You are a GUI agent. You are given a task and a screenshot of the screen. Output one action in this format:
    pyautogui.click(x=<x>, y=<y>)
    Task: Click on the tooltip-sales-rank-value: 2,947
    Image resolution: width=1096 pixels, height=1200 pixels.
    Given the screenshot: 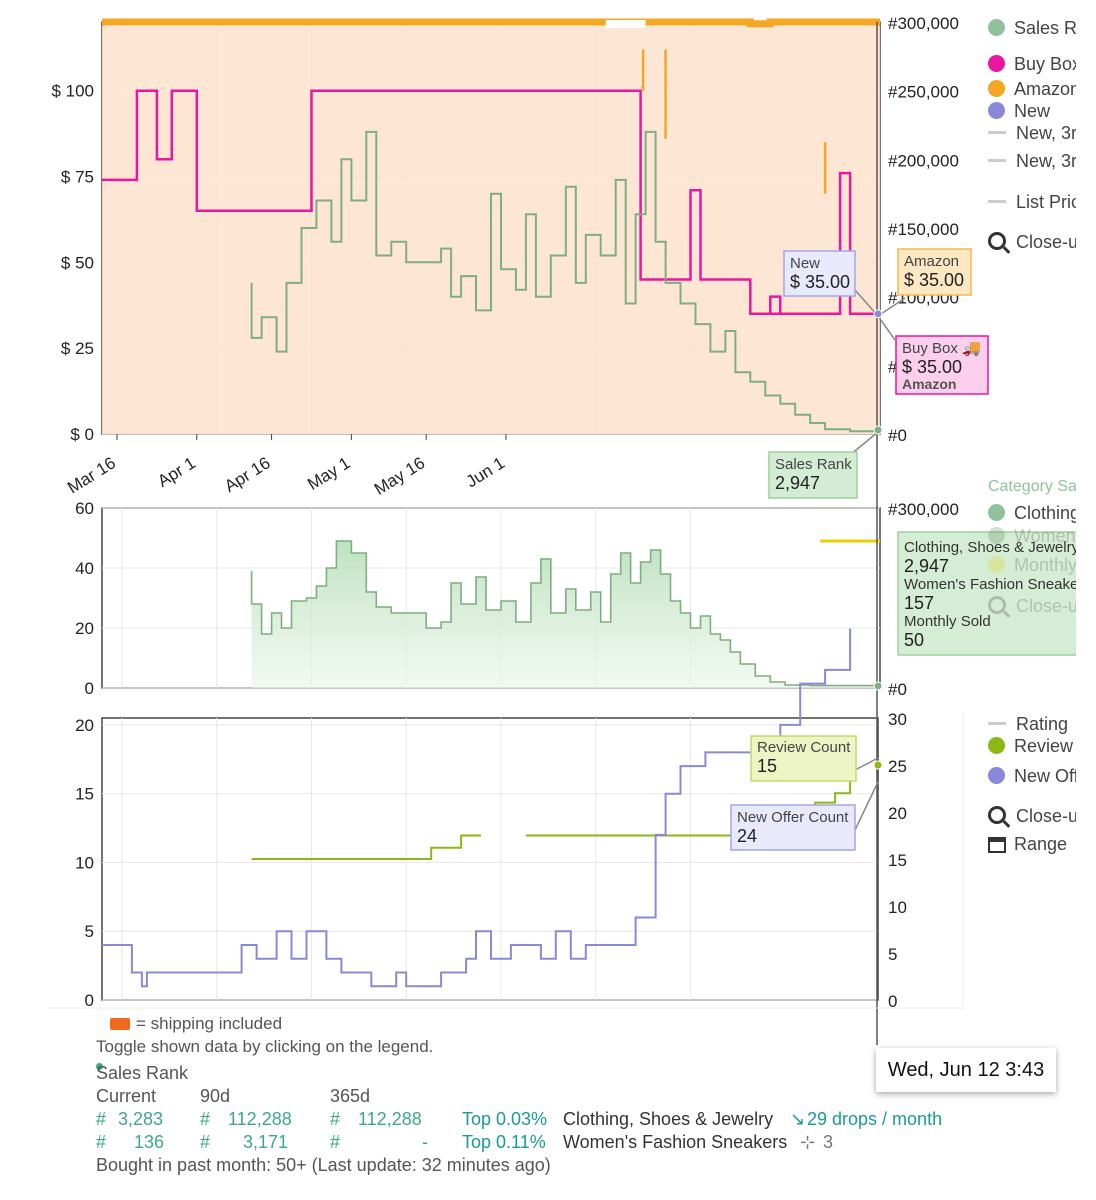 What is the action you would take?
    pyautogui.click(x=797, y=483)
    